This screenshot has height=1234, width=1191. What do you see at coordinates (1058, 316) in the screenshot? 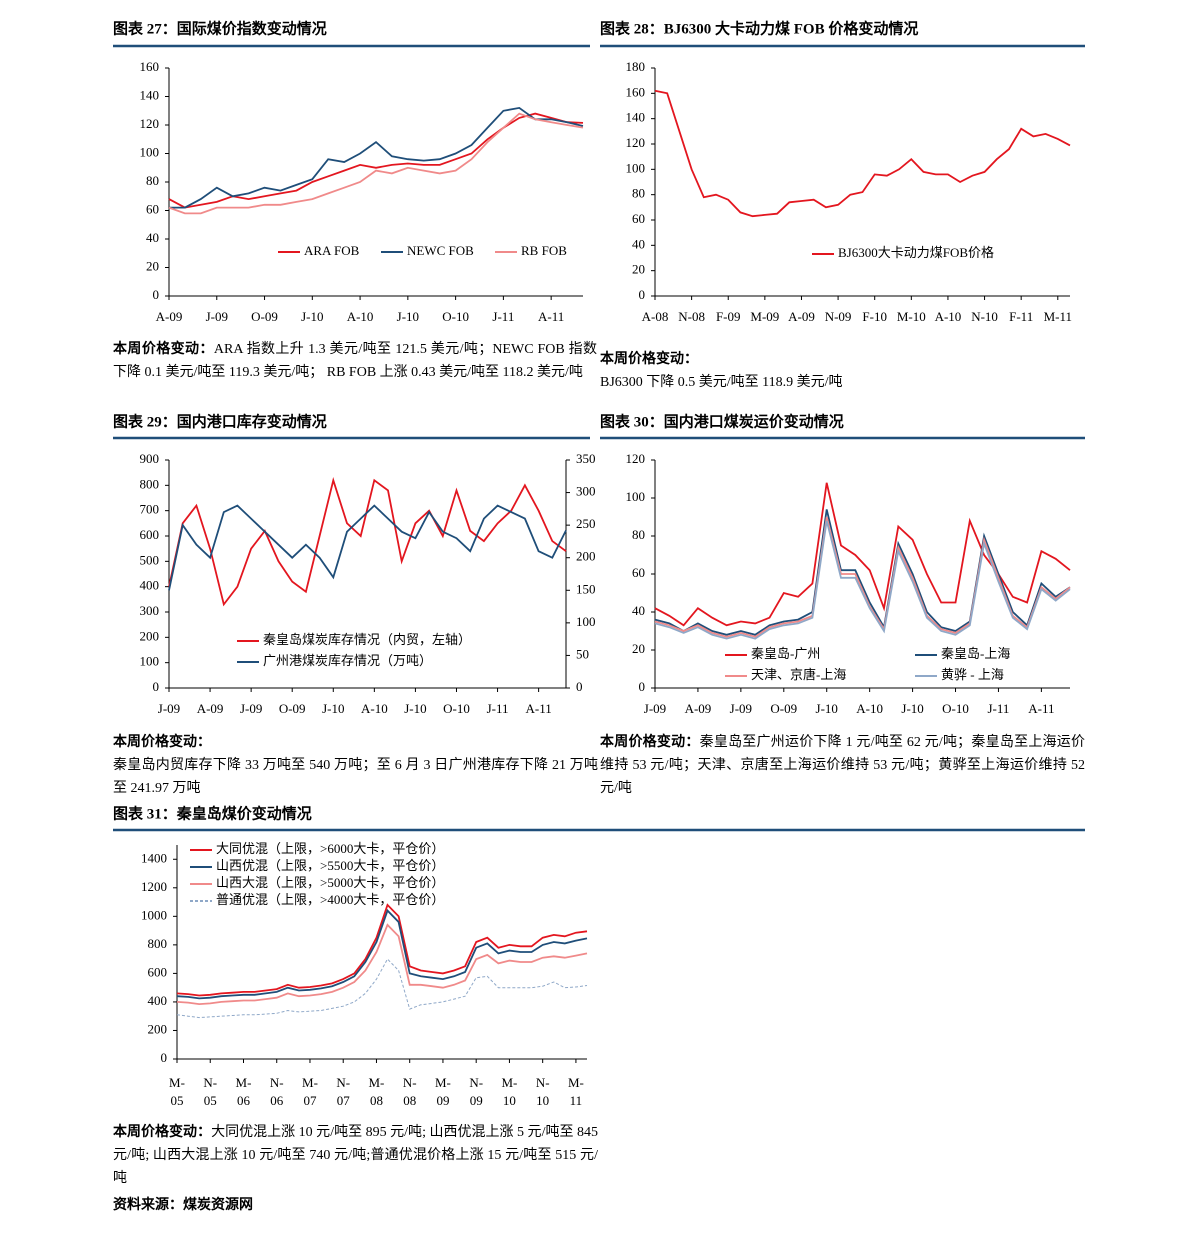
I see `x-tick-label: M-11` at bounding box center [1058, 316].